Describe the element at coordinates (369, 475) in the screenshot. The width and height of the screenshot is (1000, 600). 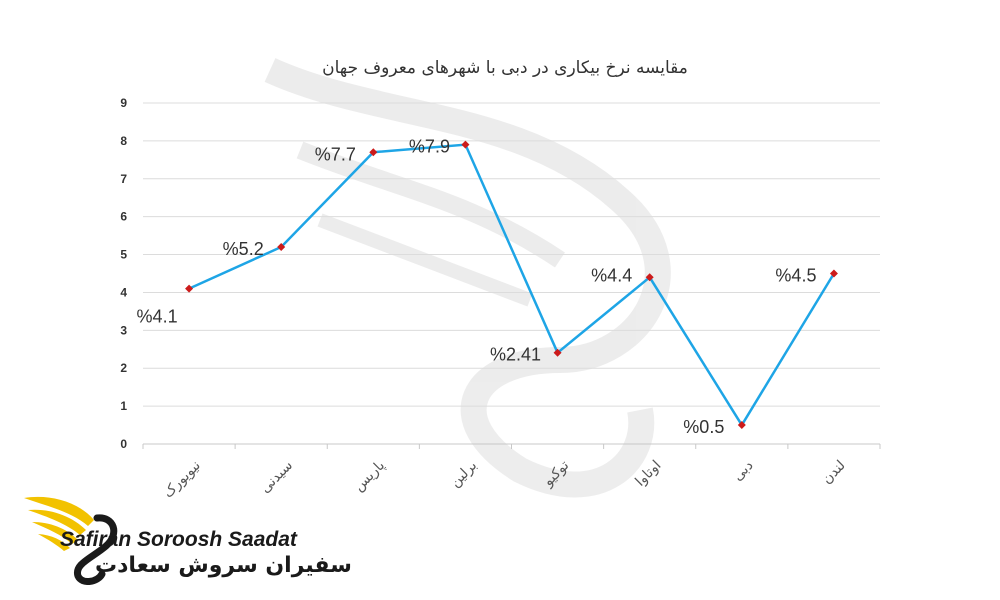
I see `x-tick-label: پاریس` at that location.